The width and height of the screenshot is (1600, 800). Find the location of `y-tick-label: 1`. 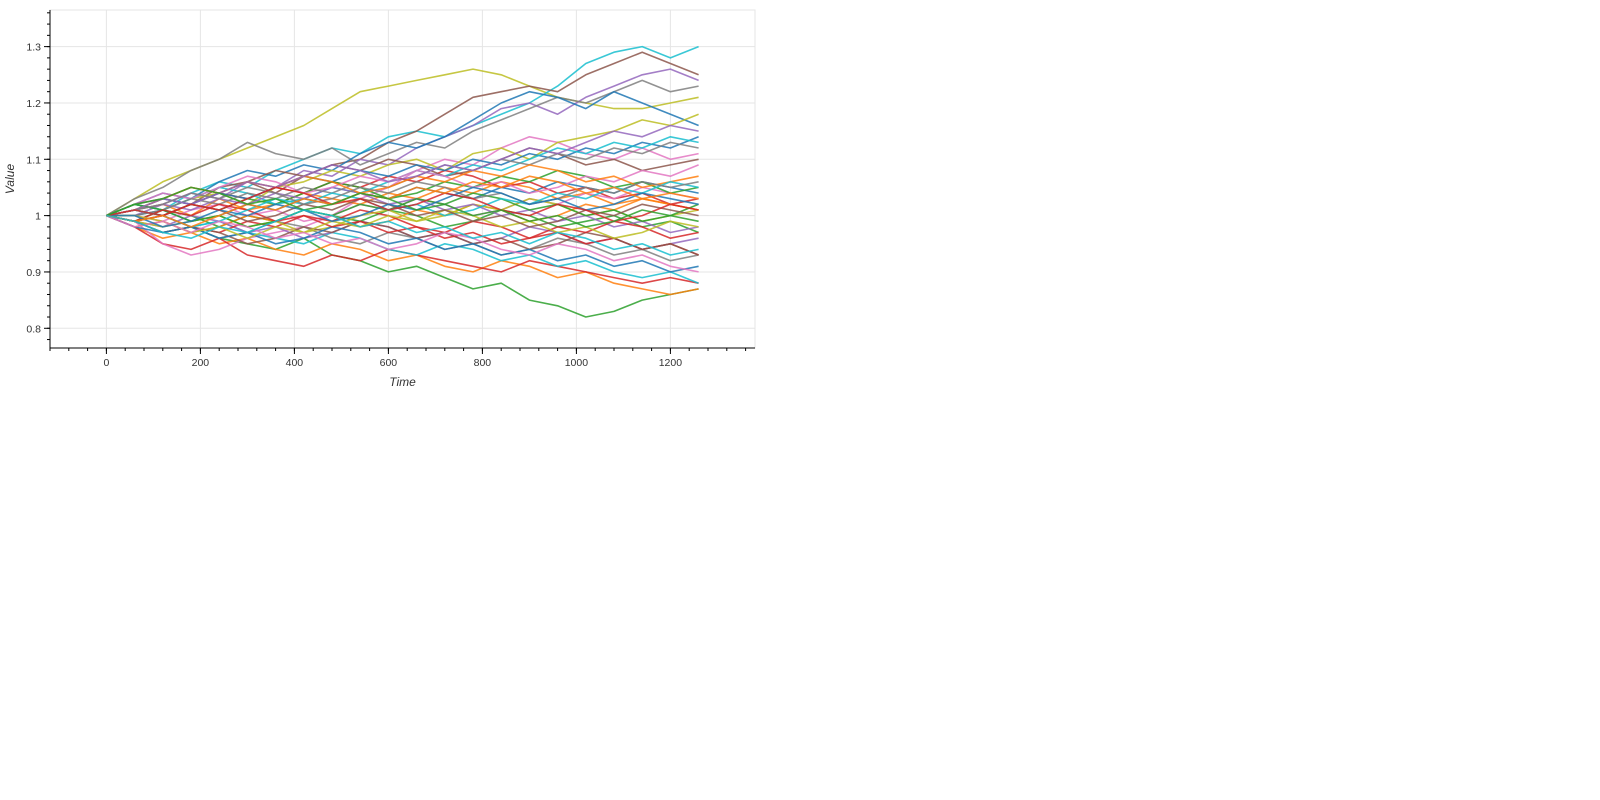

y-tick-label: 1 is located at coordinates (38, 217).